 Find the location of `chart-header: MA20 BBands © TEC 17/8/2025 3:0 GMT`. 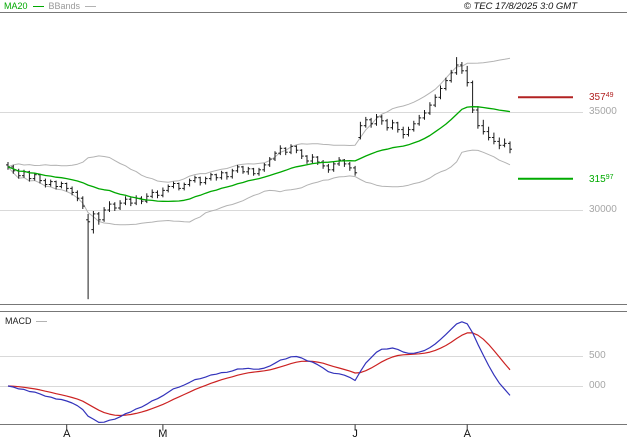

chart-header: MA20 BBands © TEC 17/8/2025 3:0 GMT is located at coordinates (313, 6).